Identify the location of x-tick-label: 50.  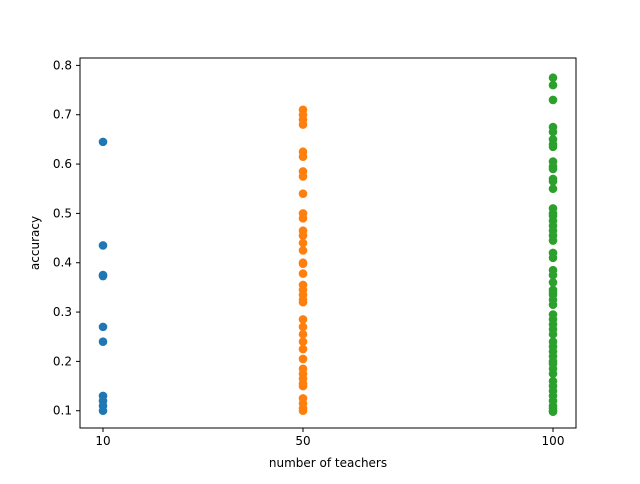
(302, 441).